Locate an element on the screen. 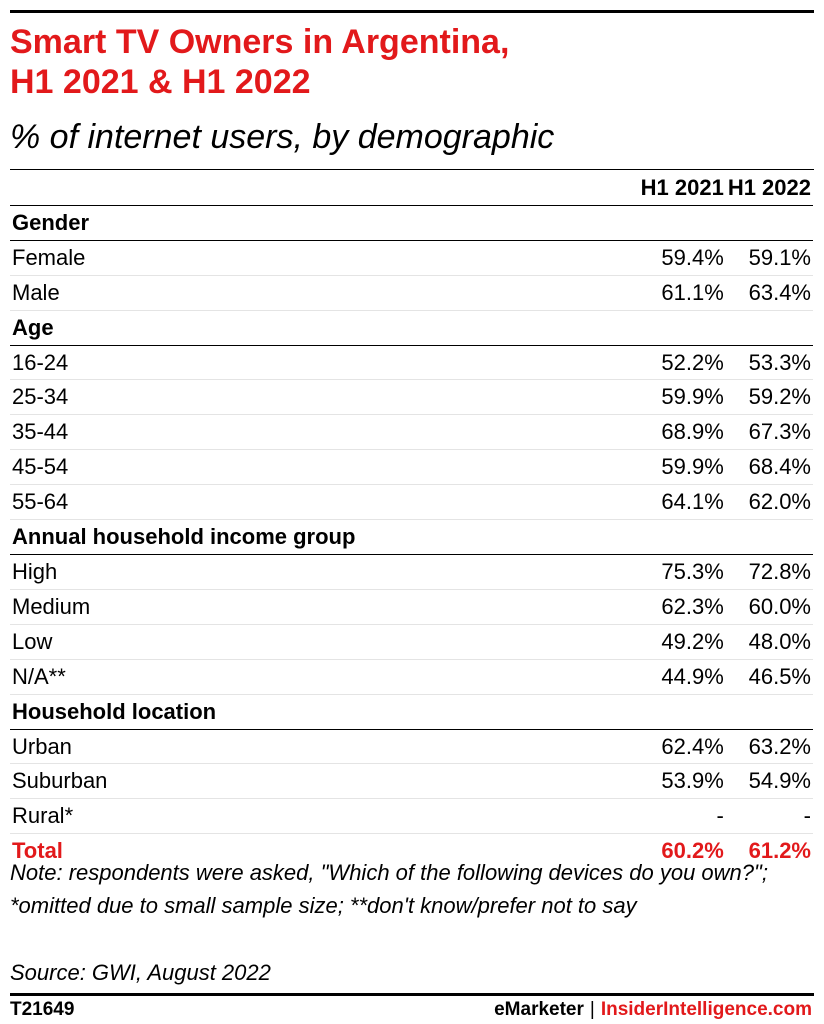 Image resolution: width=824 pixels, height=1024 pixels. value-h1-2022: 54.9% is located at coordinates (769, 781).